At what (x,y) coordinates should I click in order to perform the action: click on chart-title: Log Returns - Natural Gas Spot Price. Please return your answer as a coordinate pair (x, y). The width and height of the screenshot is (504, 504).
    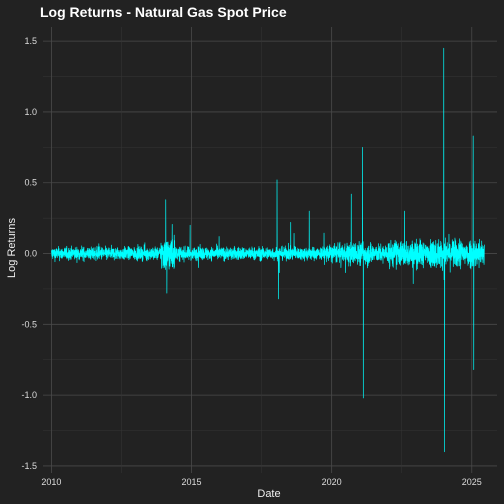
    Looking at the image, I should click on (163, 12).